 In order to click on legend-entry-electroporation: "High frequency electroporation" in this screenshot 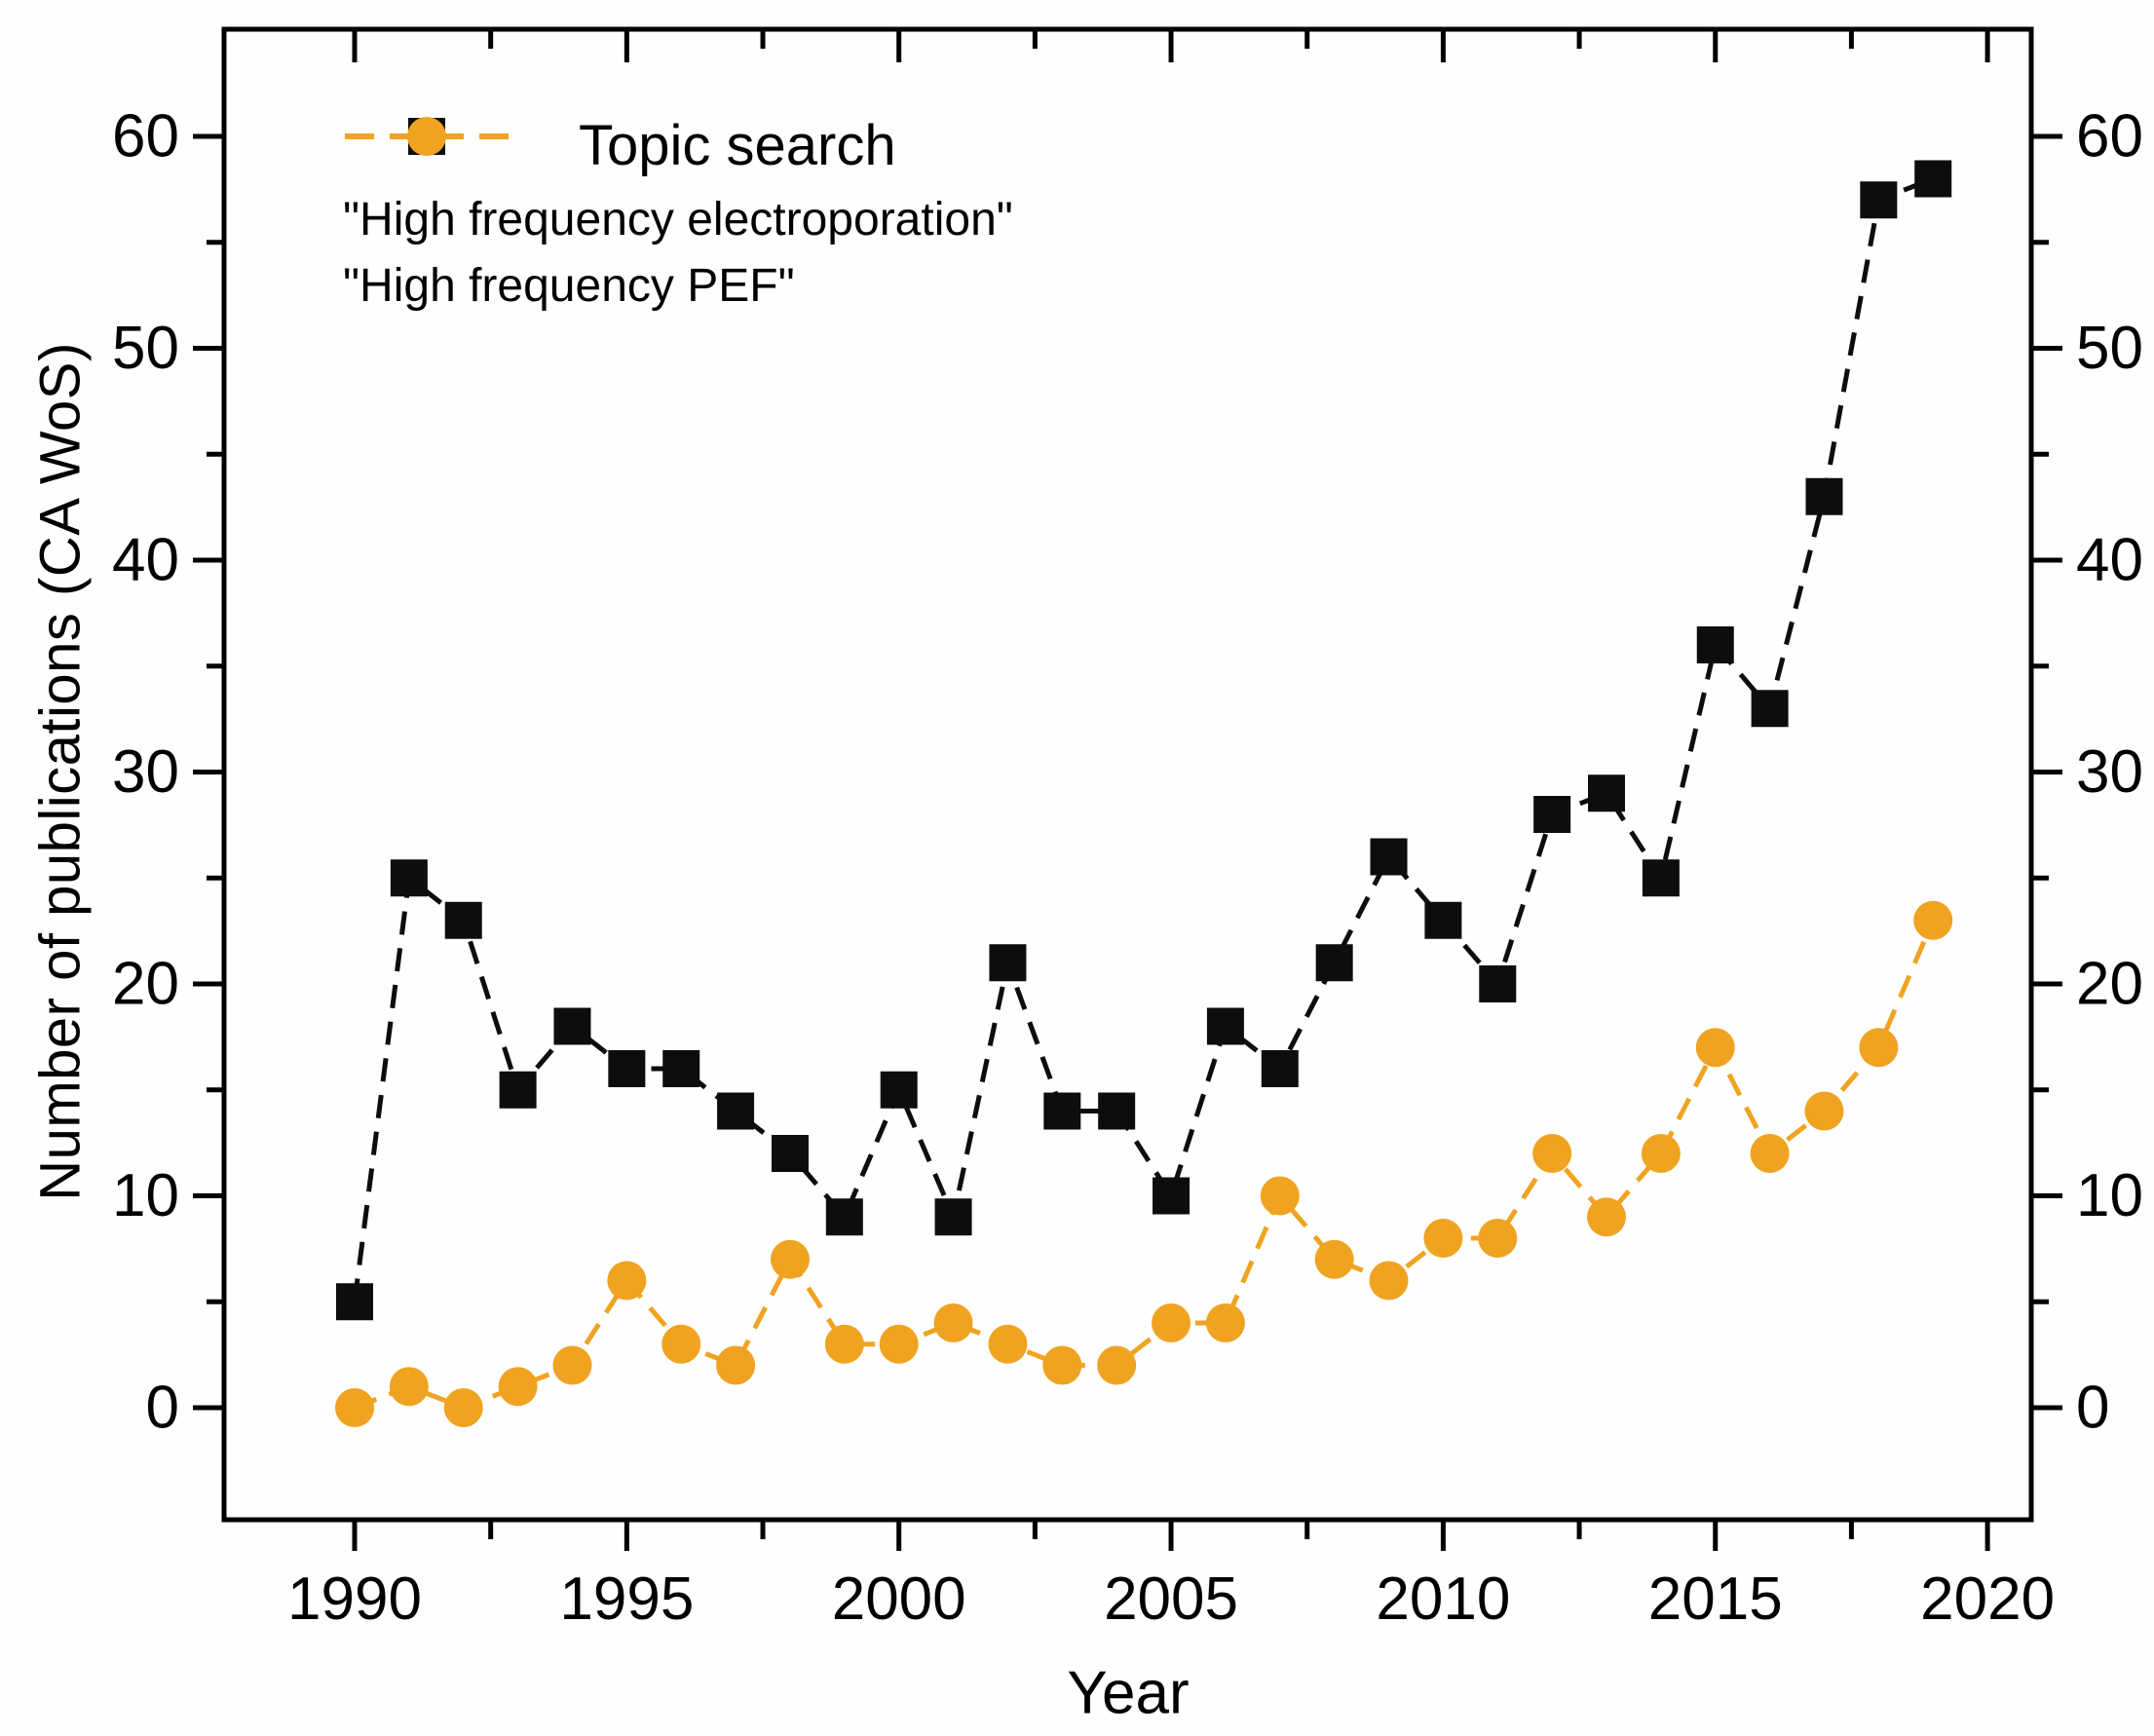, I will do `click(678, 181)`.